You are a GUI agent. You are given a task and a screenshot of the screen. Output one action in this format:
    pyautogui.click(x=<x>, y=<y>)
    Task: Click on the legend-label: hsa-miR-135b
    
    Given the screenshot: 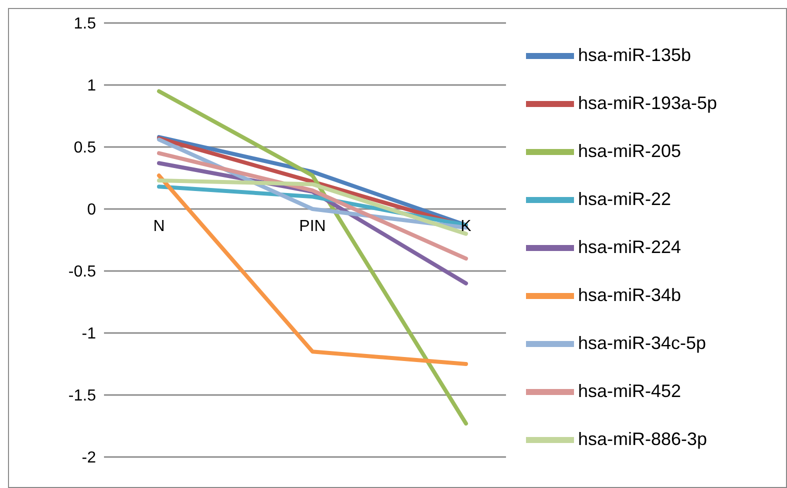 What is the action you would take?
    pyautogui.click(x=635, y=54)
    